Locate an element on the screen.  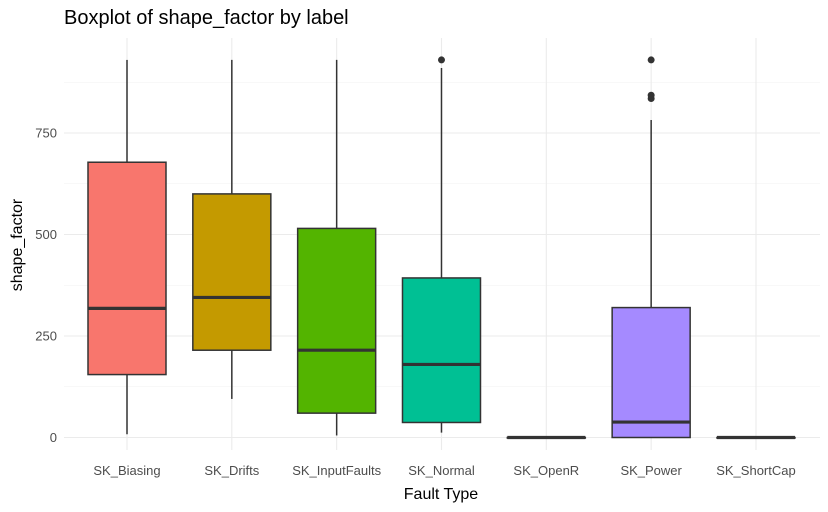
y-axis-ticks: 0 250 500 750 is located at coordinates (46, 286).